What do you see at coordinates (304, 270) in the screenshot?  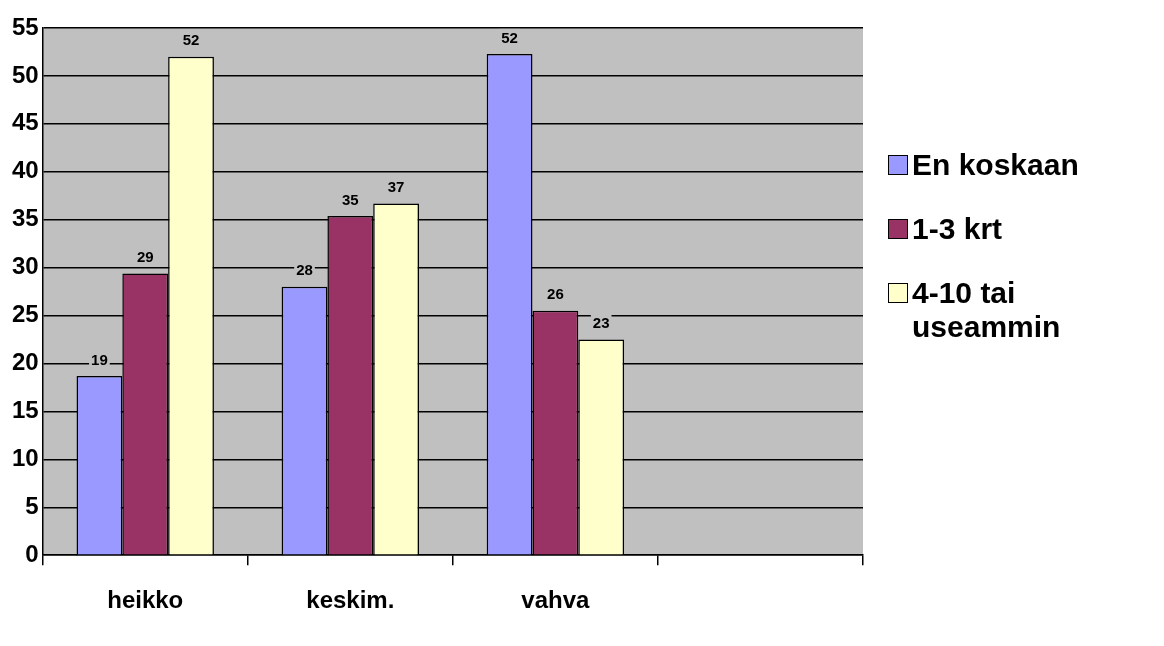 I see `data-label: 28` at bounding box center [304, 270].